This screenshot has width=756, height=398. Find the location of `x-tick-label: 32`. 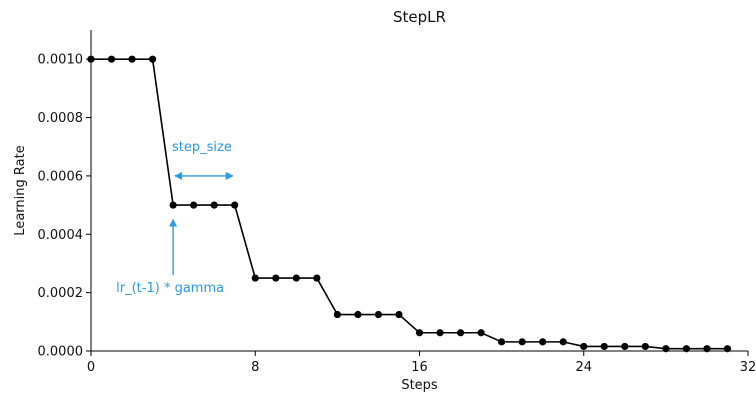

x-tick-label: 32 is located at coordinates (748, 367).